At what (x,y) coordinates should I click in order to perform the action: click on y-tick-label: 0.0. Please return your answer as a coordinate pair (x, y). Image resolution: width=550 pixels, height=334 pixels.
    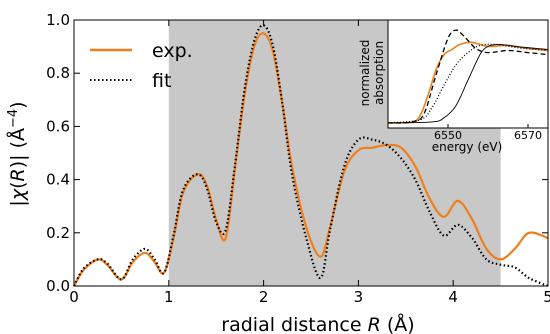
    Looking at the image, I should click on (58, 286).